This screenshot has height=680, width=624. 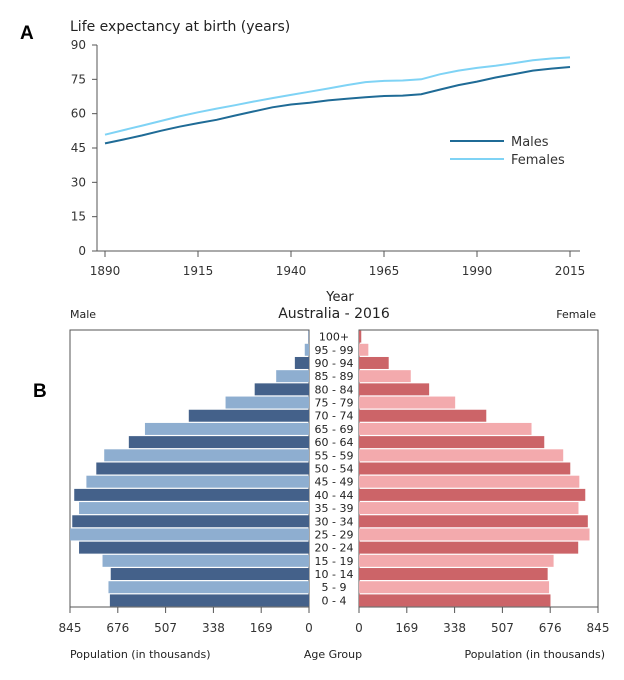 What do you see at coordinates (261, 628) in the screenshot?
I see `male-x-tick-label: 169` at bounding box center [261, 628].